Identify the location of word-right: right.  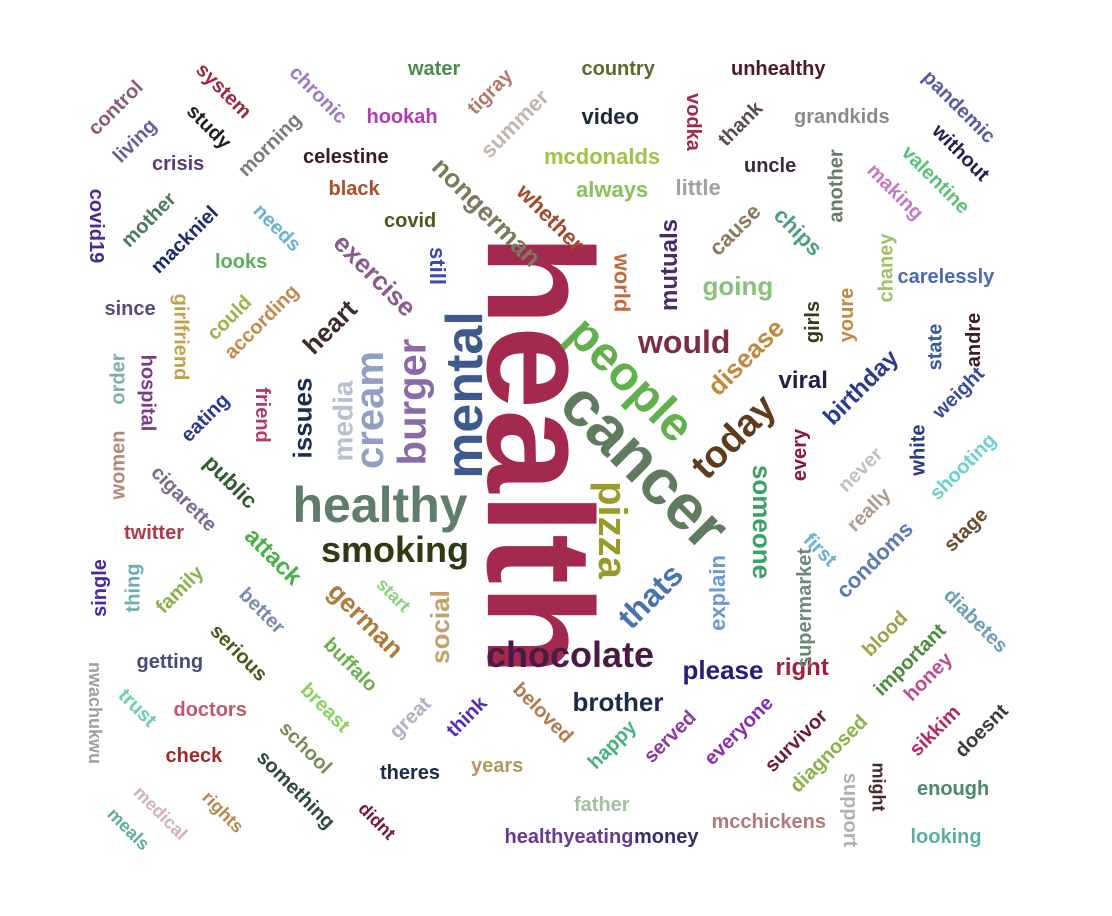
(802, 667).